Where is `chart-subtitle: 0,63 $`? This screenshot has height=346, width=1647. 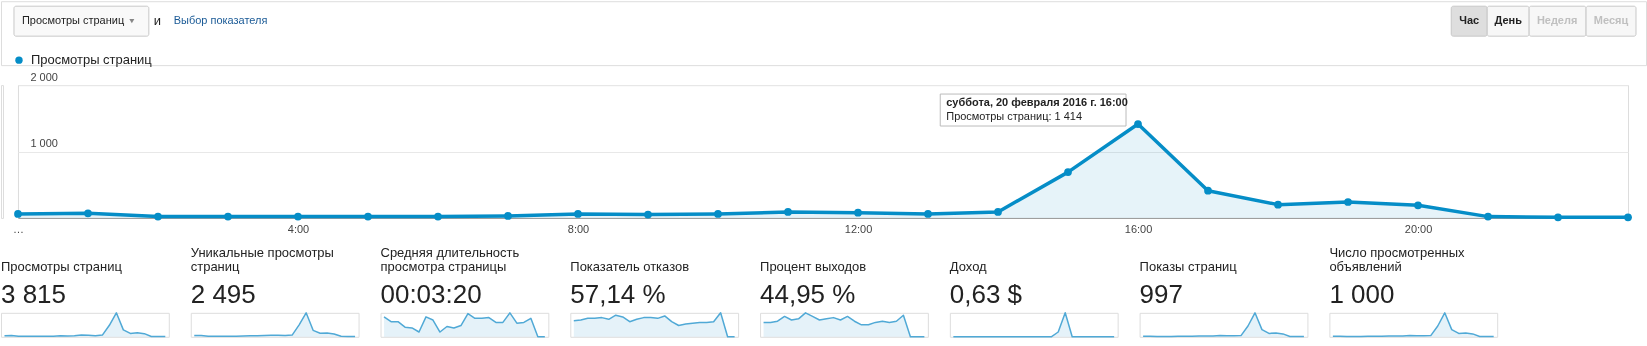 chart-subtitle: 0,63 $ is located at coordinates (986, 294).